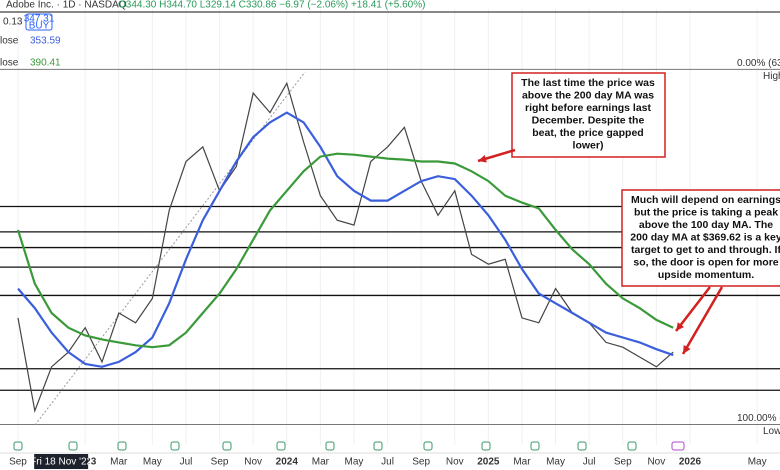  I want to click on buy-price: 347.31, so click(39, 19).